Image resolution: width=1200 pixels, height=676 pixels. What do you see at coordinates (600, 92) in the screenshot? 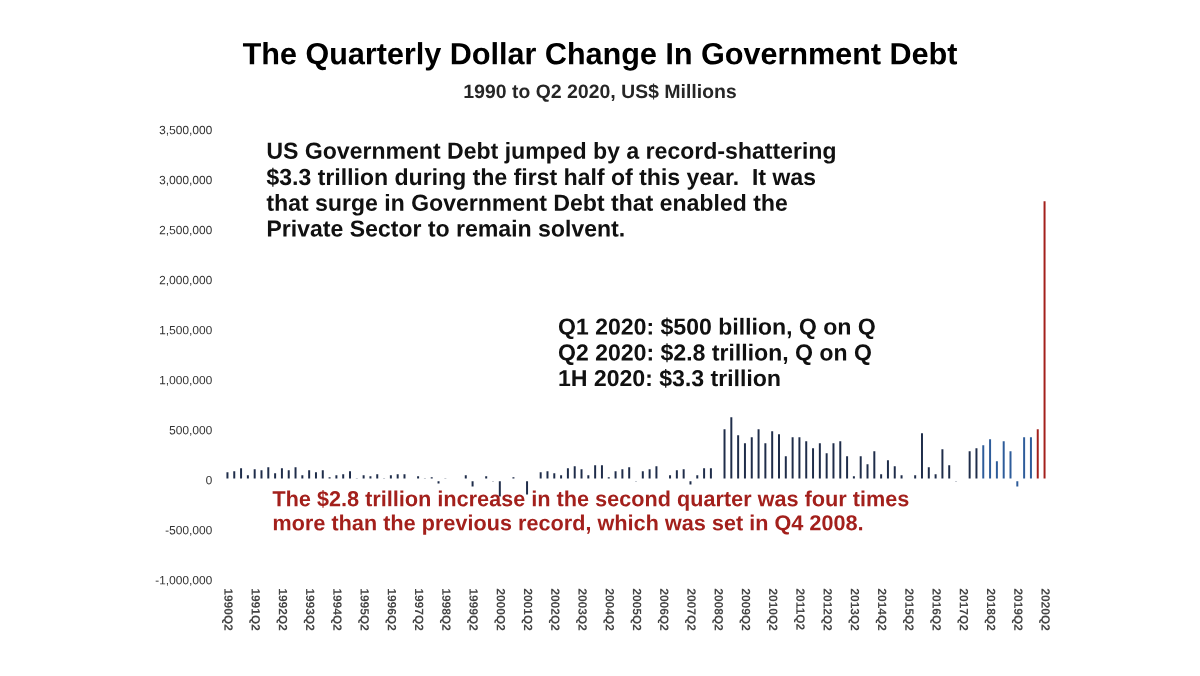
I see `chart-subtitle: 1990 to Q2 2020, US$ Millions` at bounding box center [600, 92].